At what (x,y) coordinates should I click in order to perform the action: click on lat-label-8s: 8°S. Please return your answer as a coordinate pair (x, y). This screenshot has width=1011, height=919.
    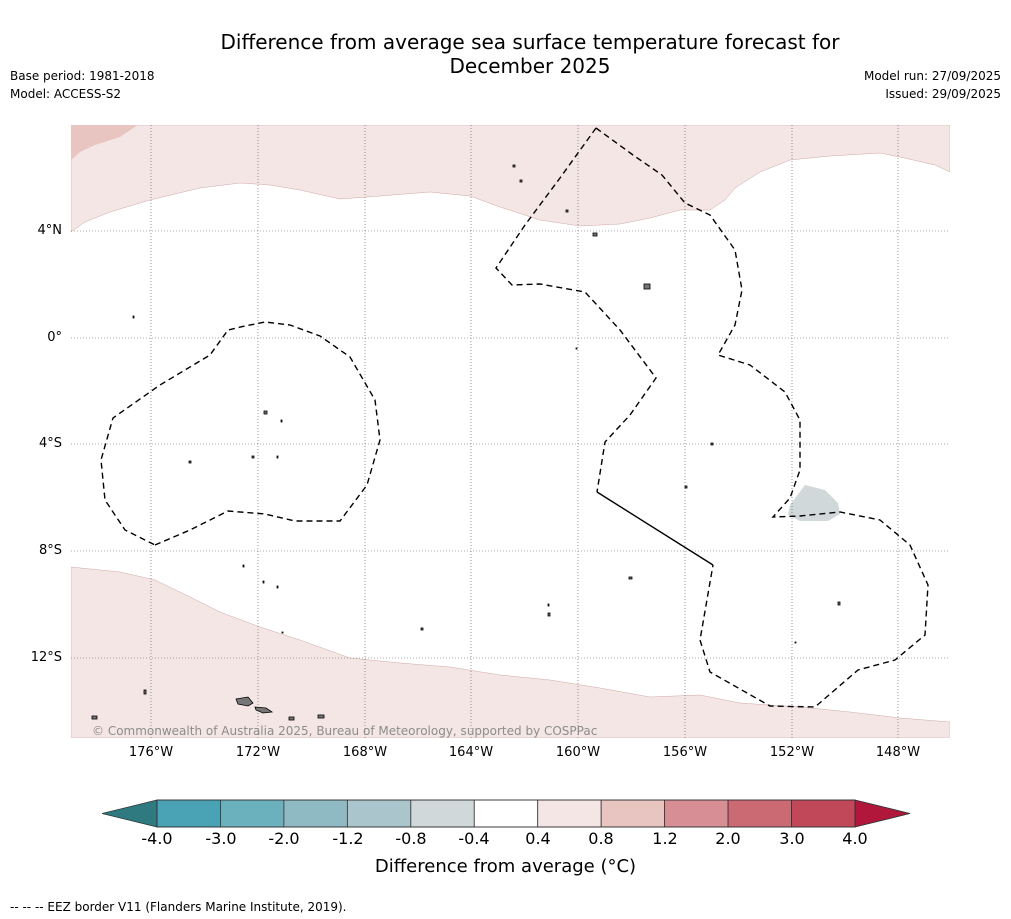
    Looking at the image, I should click on (50, 550).